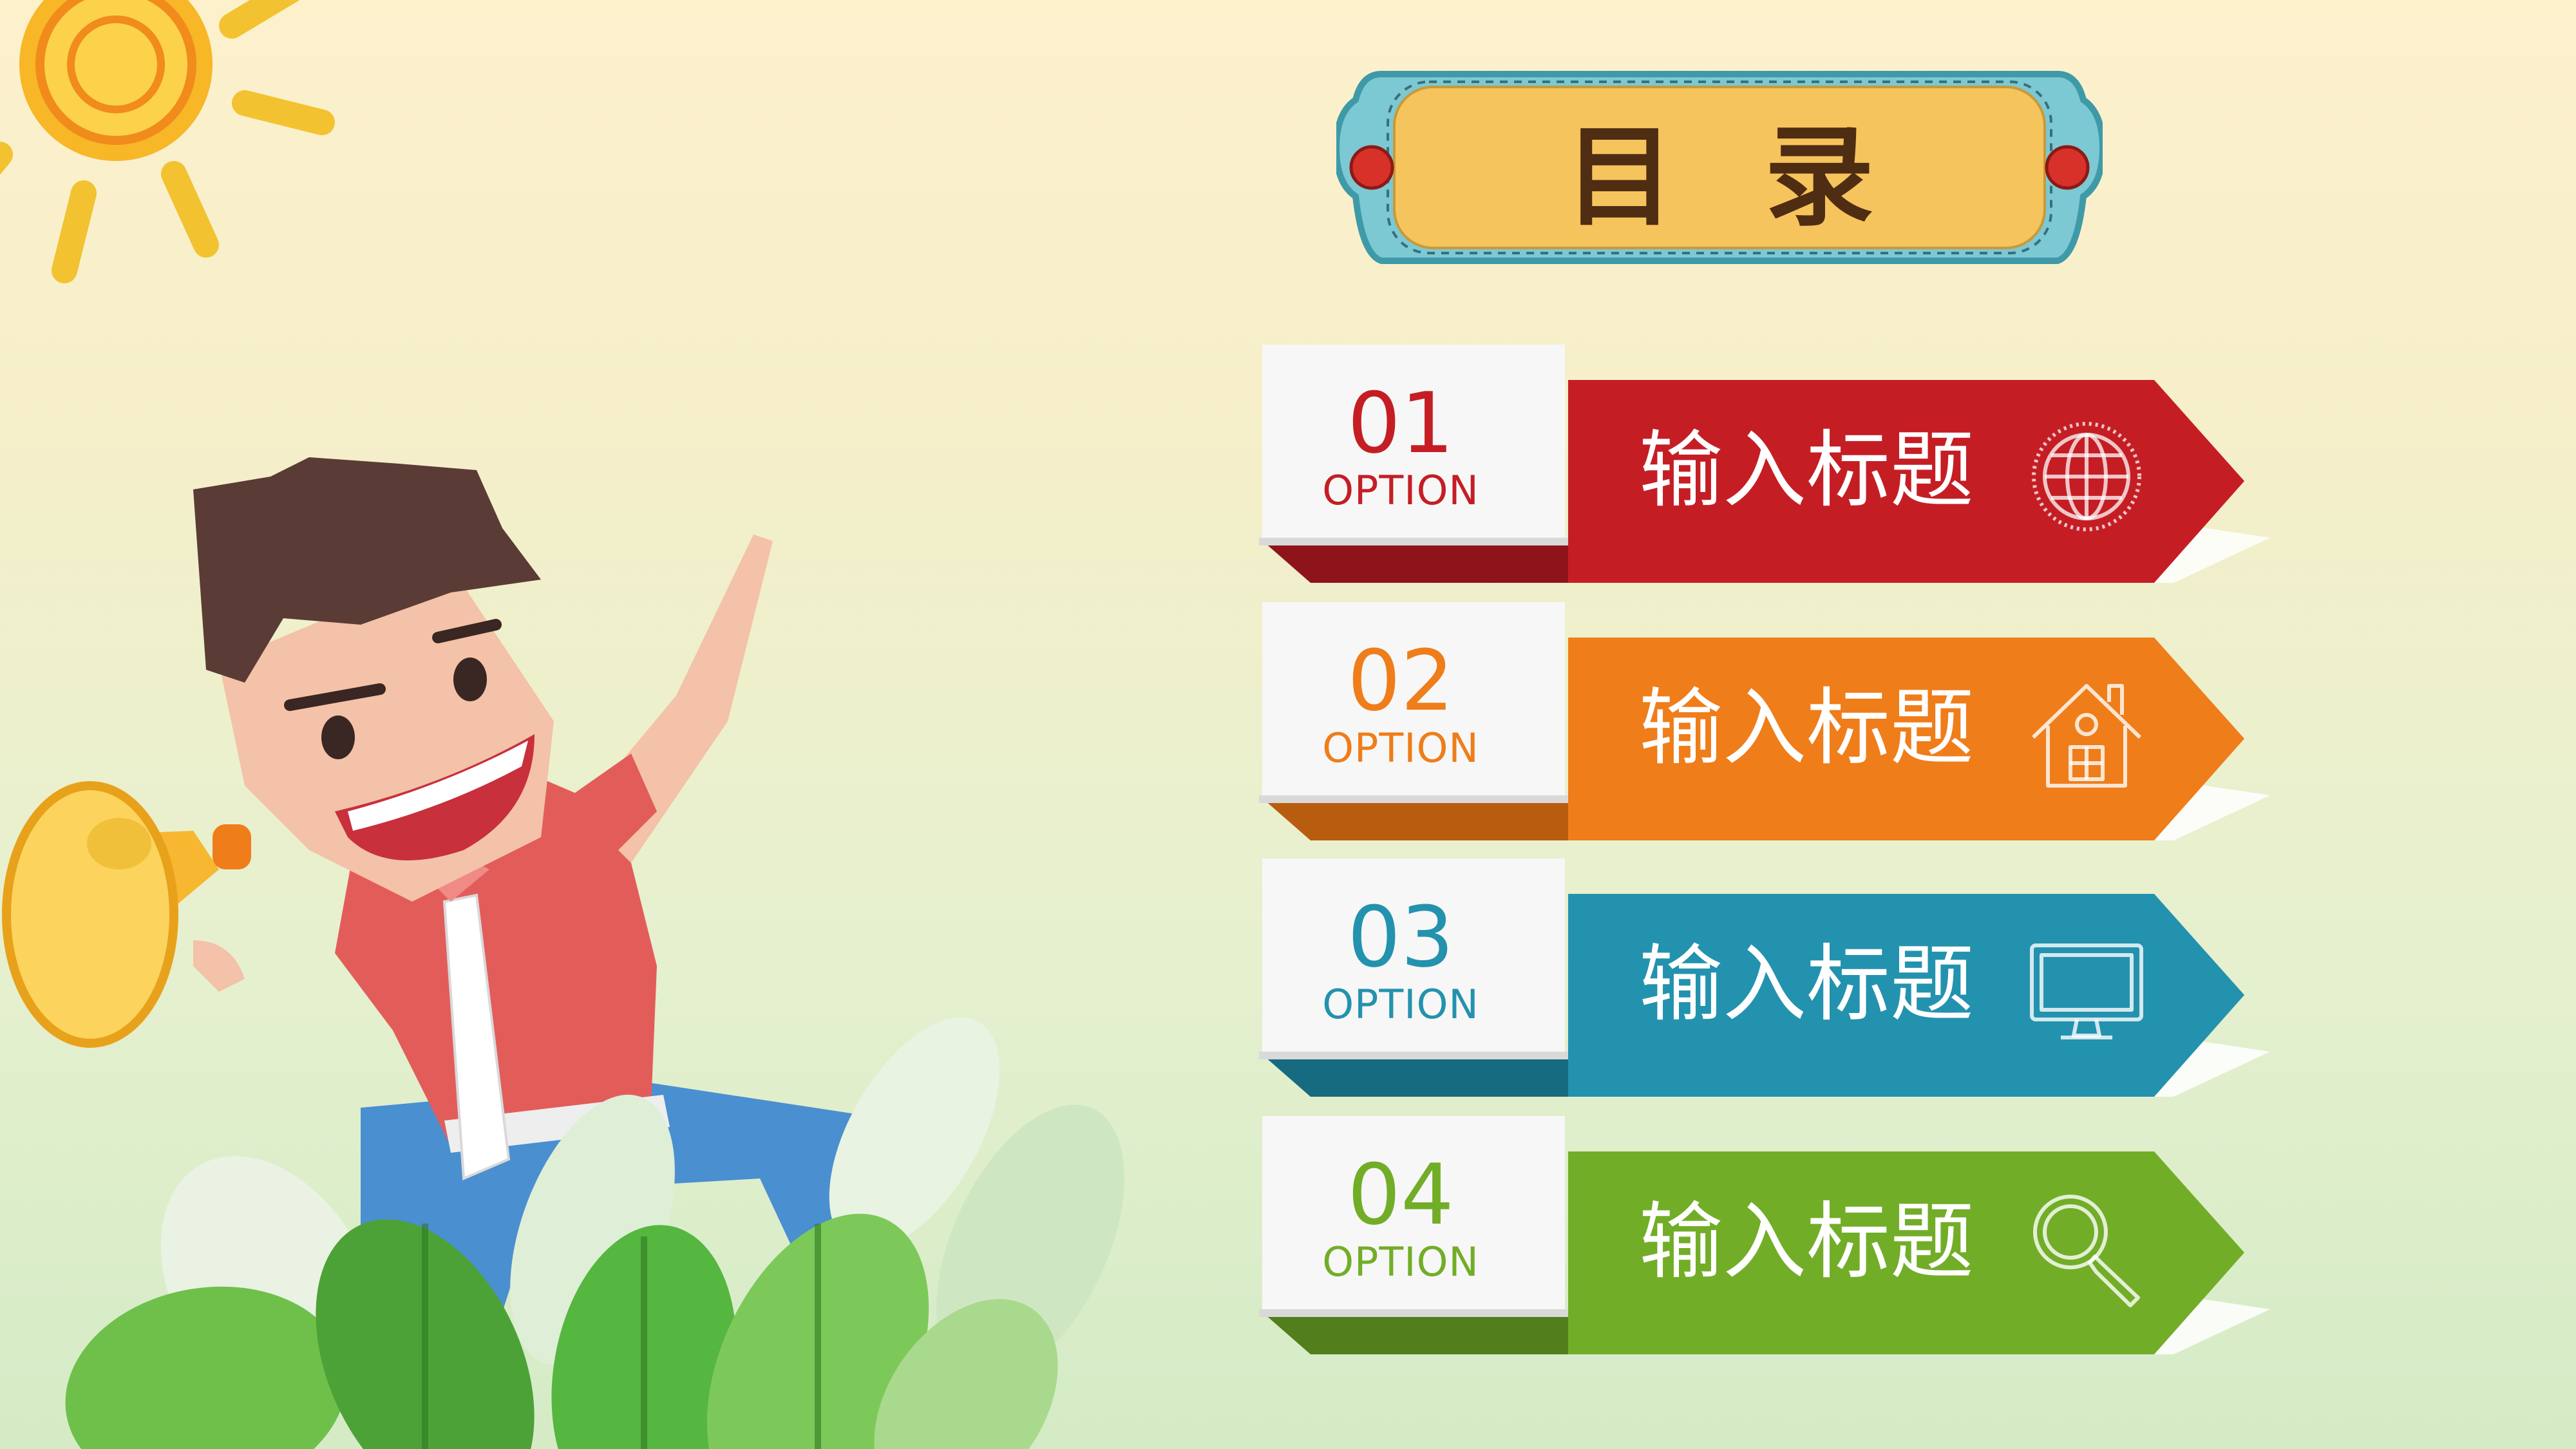 The height and width of the screenshot is (1449, 2576). I want to click on menu-item-1: 01 OPTION 输入标题, so click(1774, 464).